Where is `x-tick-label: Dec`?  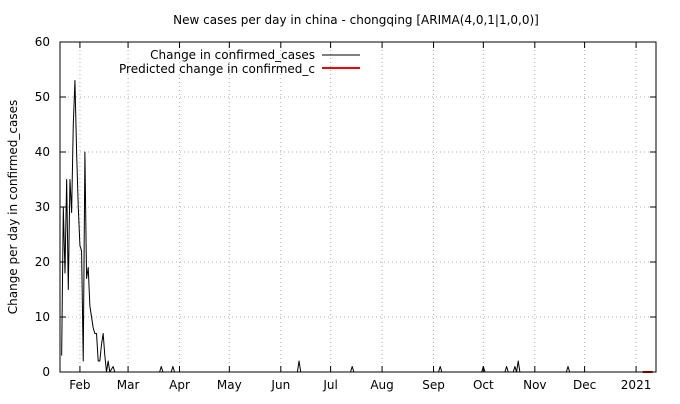
x-tick-label: Dec is located at coordinates (584, 385).